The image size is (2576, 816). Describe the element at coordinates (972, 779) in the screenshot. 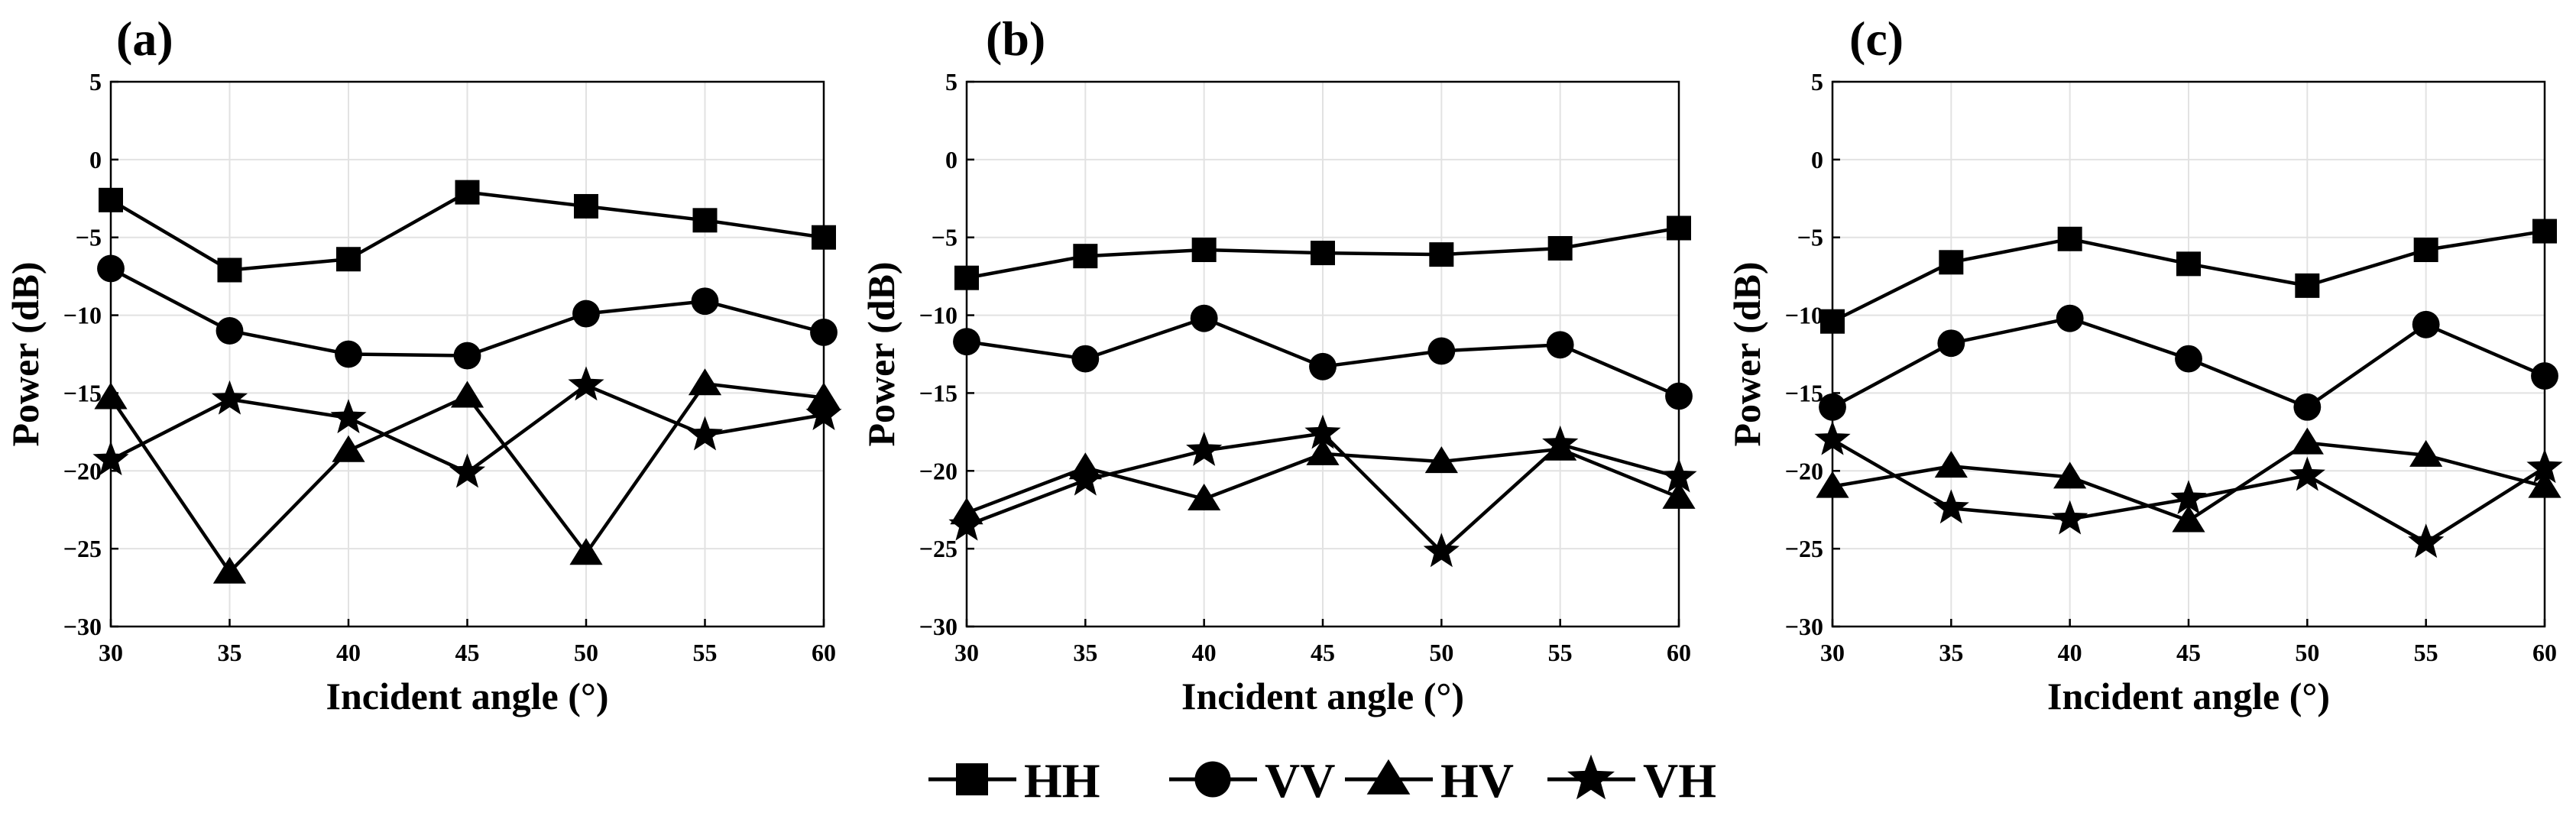

I see `legend-marker-hh` at that location.